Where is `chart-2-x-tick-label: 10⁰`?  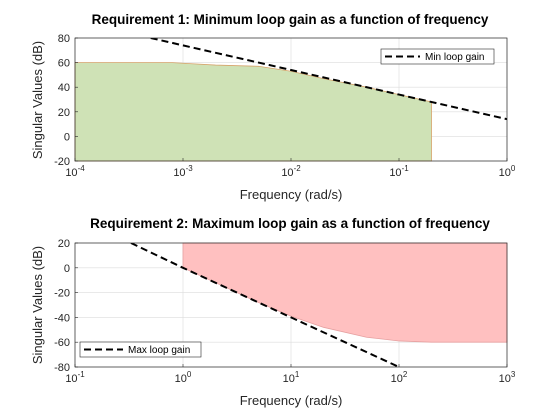
chart-2-x-tick-label: 10⁰ is located at coordinates (183, 377).